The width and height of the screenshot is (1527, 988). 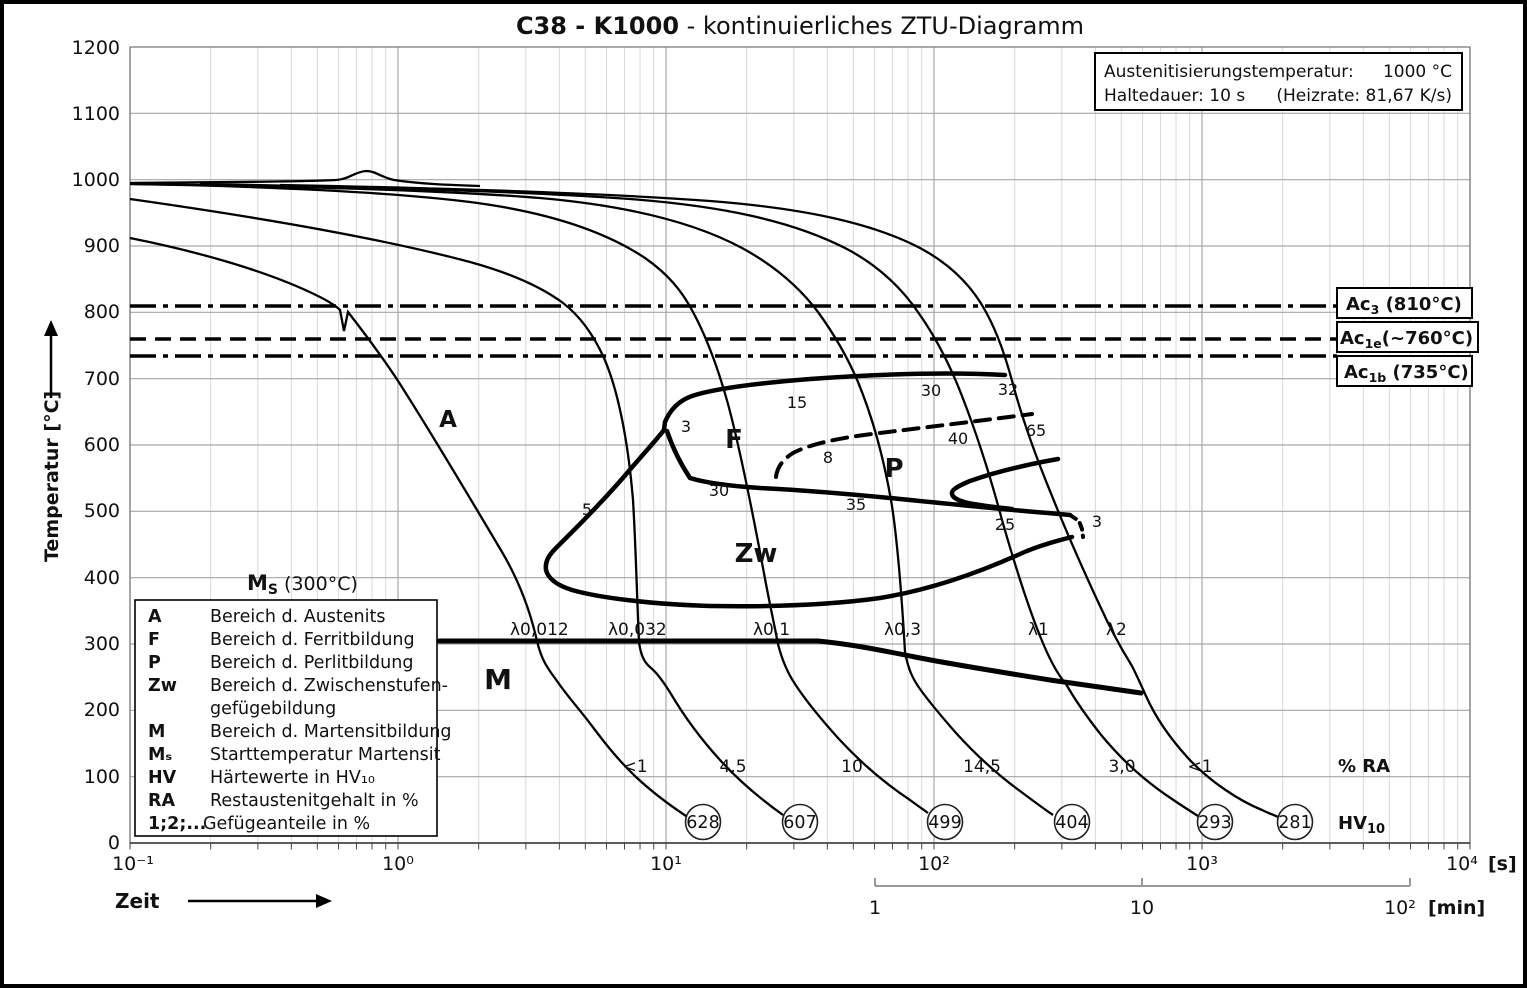 What do you see at coordinates (597, 26) in the screenshot?
I see `title-bold: C38 - K1000` at bounding box center [597, 26].